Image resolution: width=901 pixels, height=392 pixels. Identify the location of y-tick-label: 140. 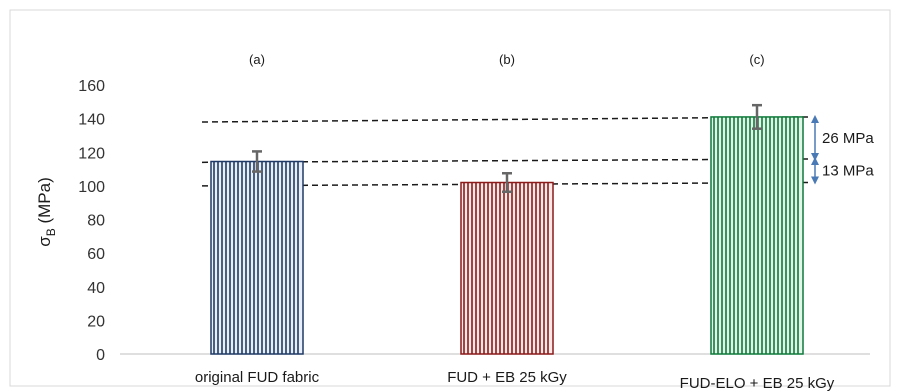
(91, 120).